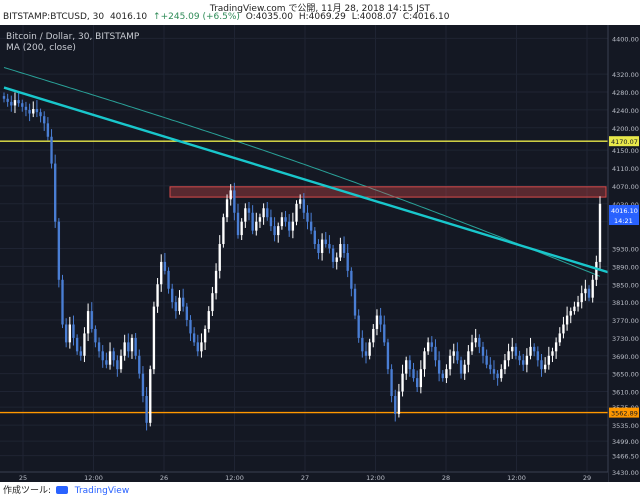 Image resolution: width=640 pixels, height=499 pixels. Describe the element at coordinates (625, 75) in the screenshot. I see `price-tick-label: 4320.00` at that location.